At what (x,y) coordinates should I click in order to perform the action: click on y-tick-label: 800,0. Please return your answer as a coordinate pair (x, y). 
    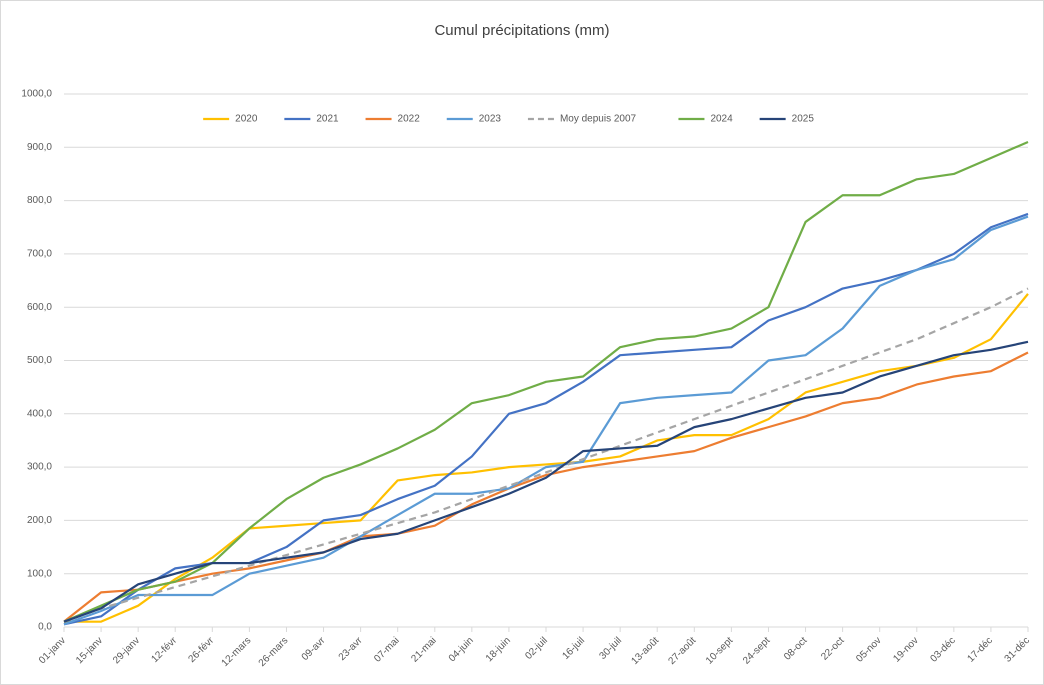
    Looking at the image, I should click on (39, 200).